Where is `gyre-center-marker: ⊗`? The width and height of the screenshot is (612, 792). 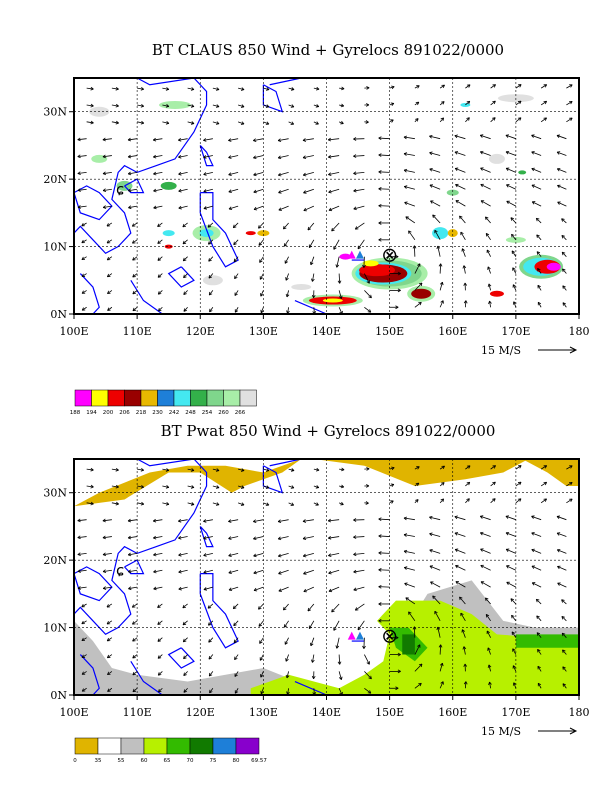 gyre-center-marker: ⊗ is located at coordinates (389, 636).